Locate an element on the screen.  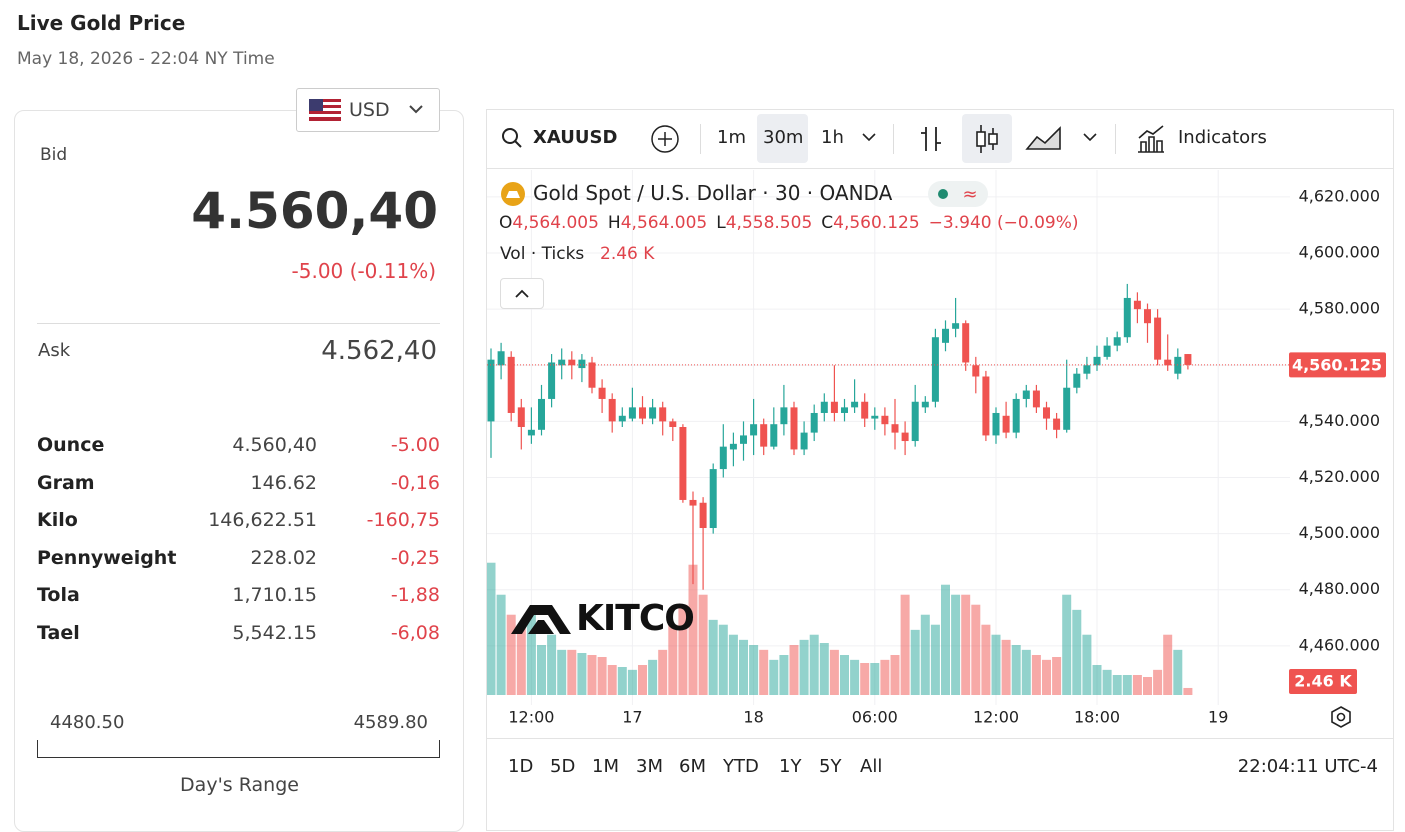
ohlc-key: C is located at coordinates (827, 223).